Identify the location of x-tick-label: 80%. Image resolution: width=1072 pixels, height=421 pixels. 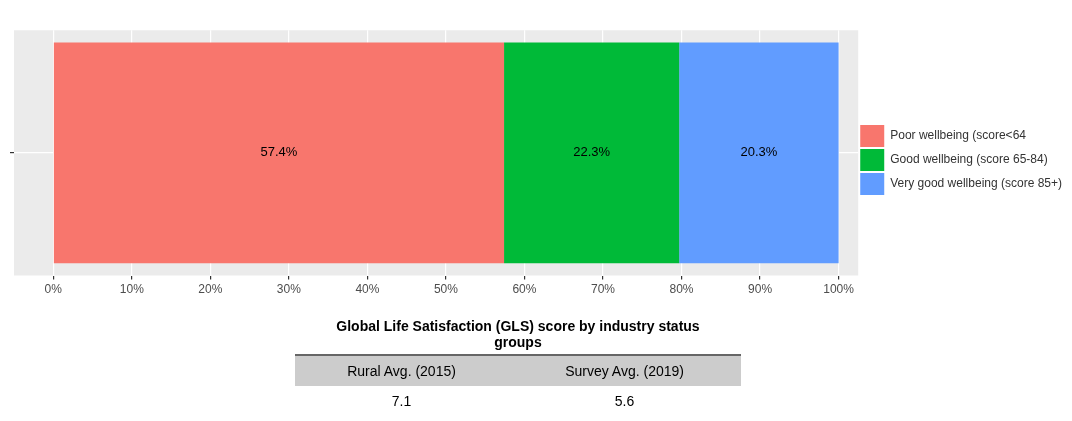
(681, 289).